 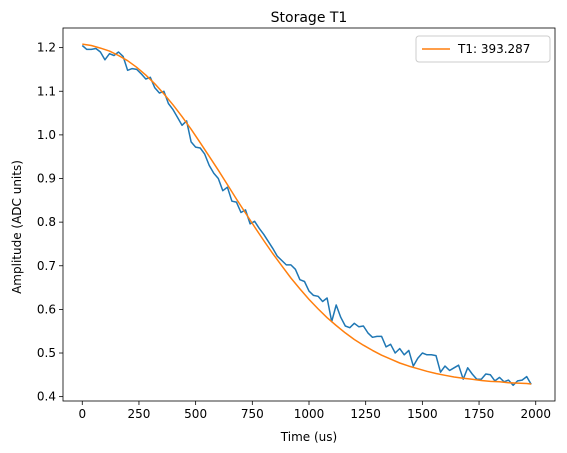 What do you see at coordinates (46, 135) in the screenshot?
I see `y-tick-label: 1.0` at bounding box center [46, 135].